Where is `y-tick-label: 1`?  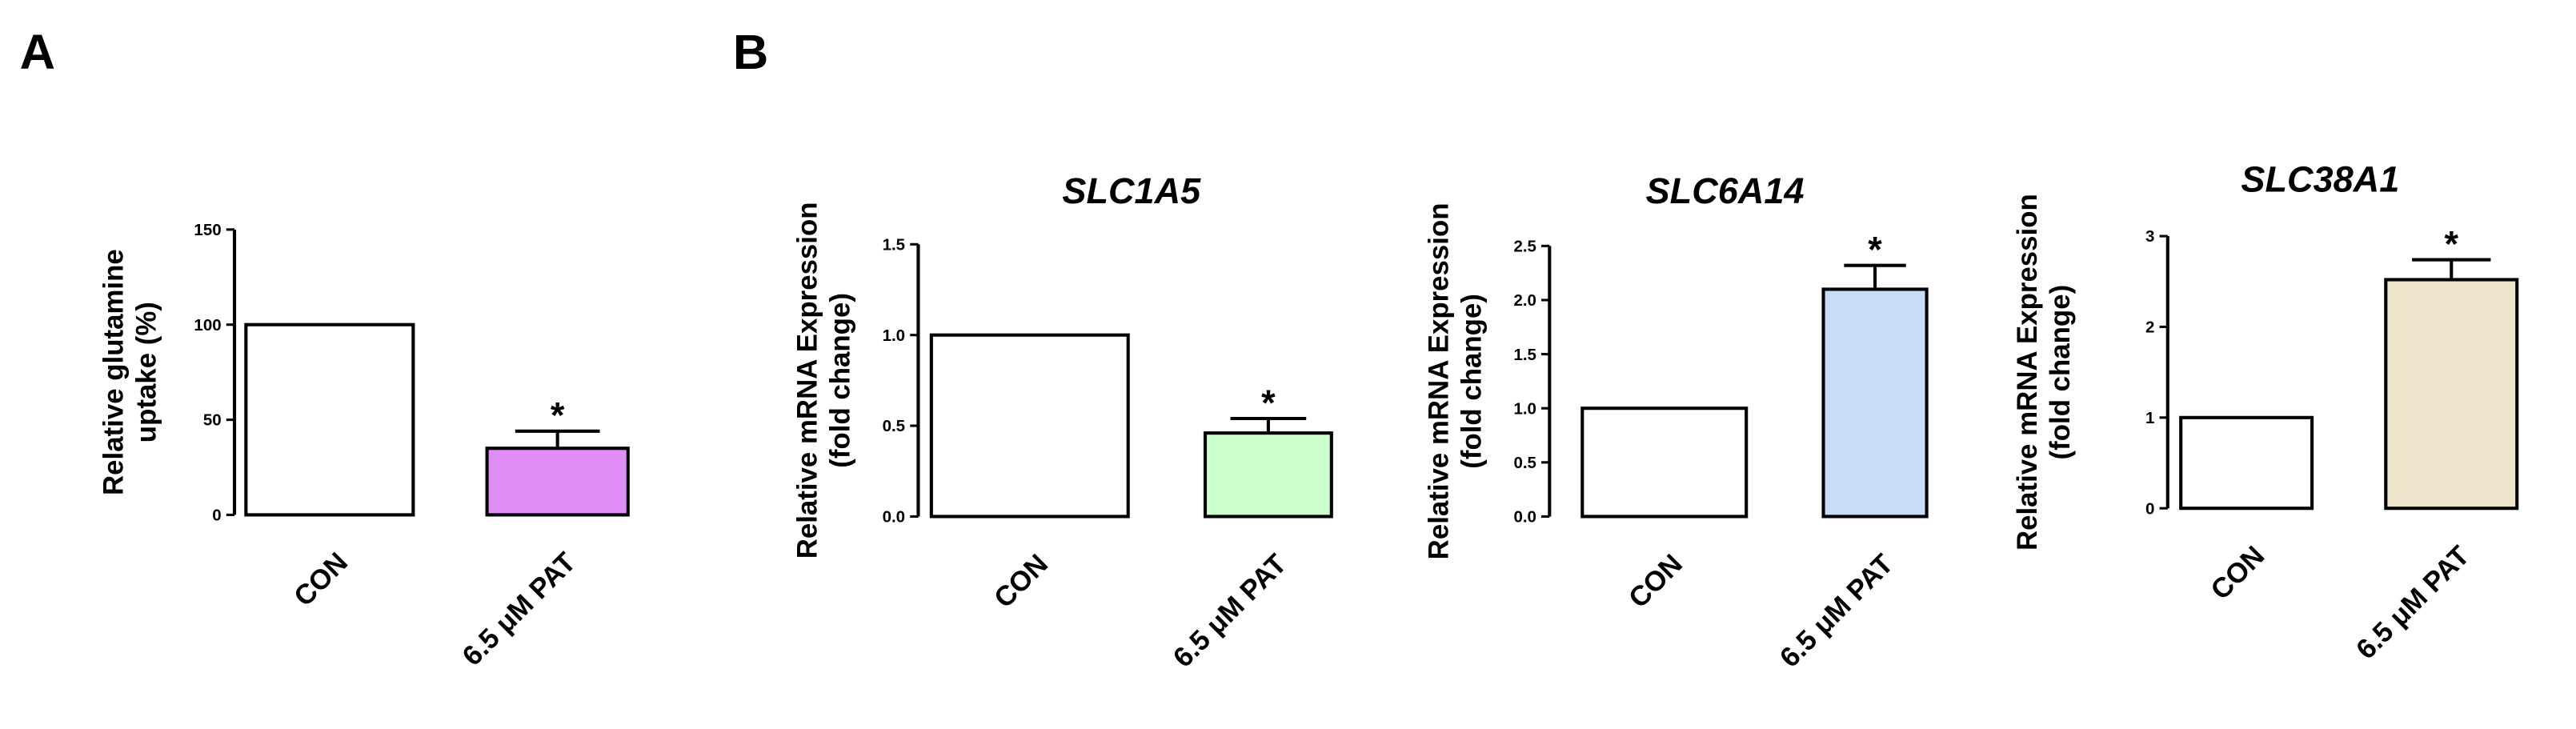 y-tick-label: 1 is located at coordinates (2149, 418).